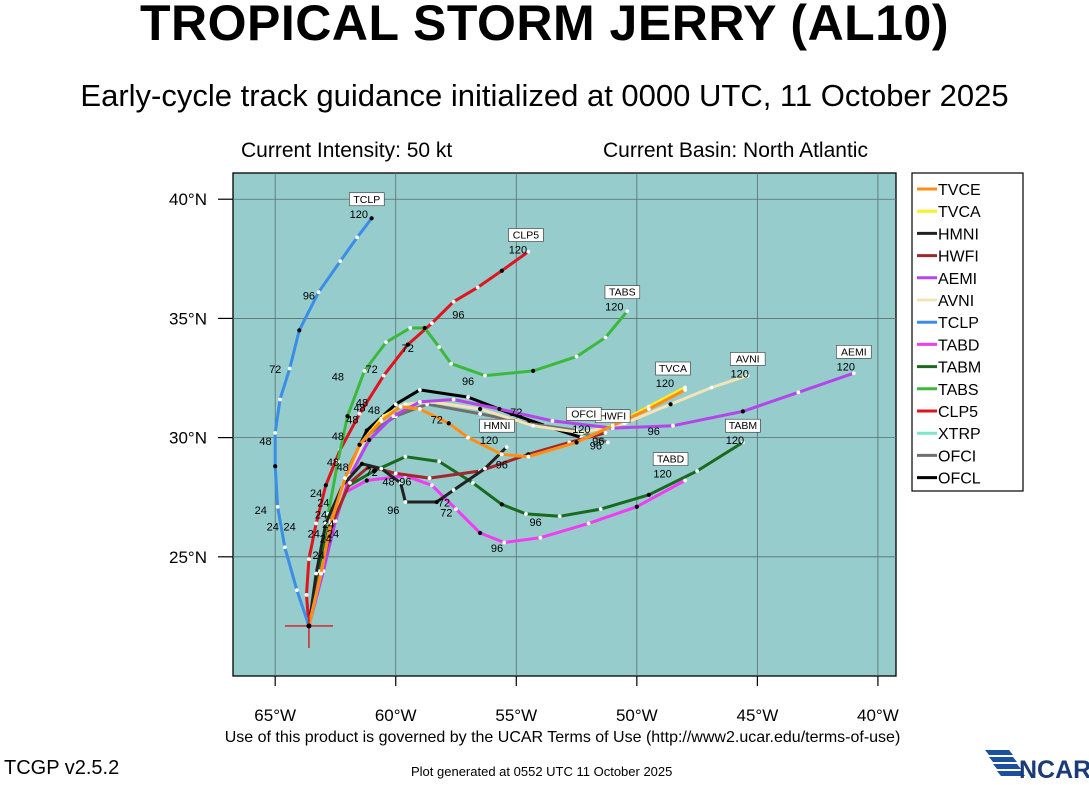 This screenshot has width=1089, height=785. I want to click on legend-entry-hwfi: HWFI, so click(958, 257).